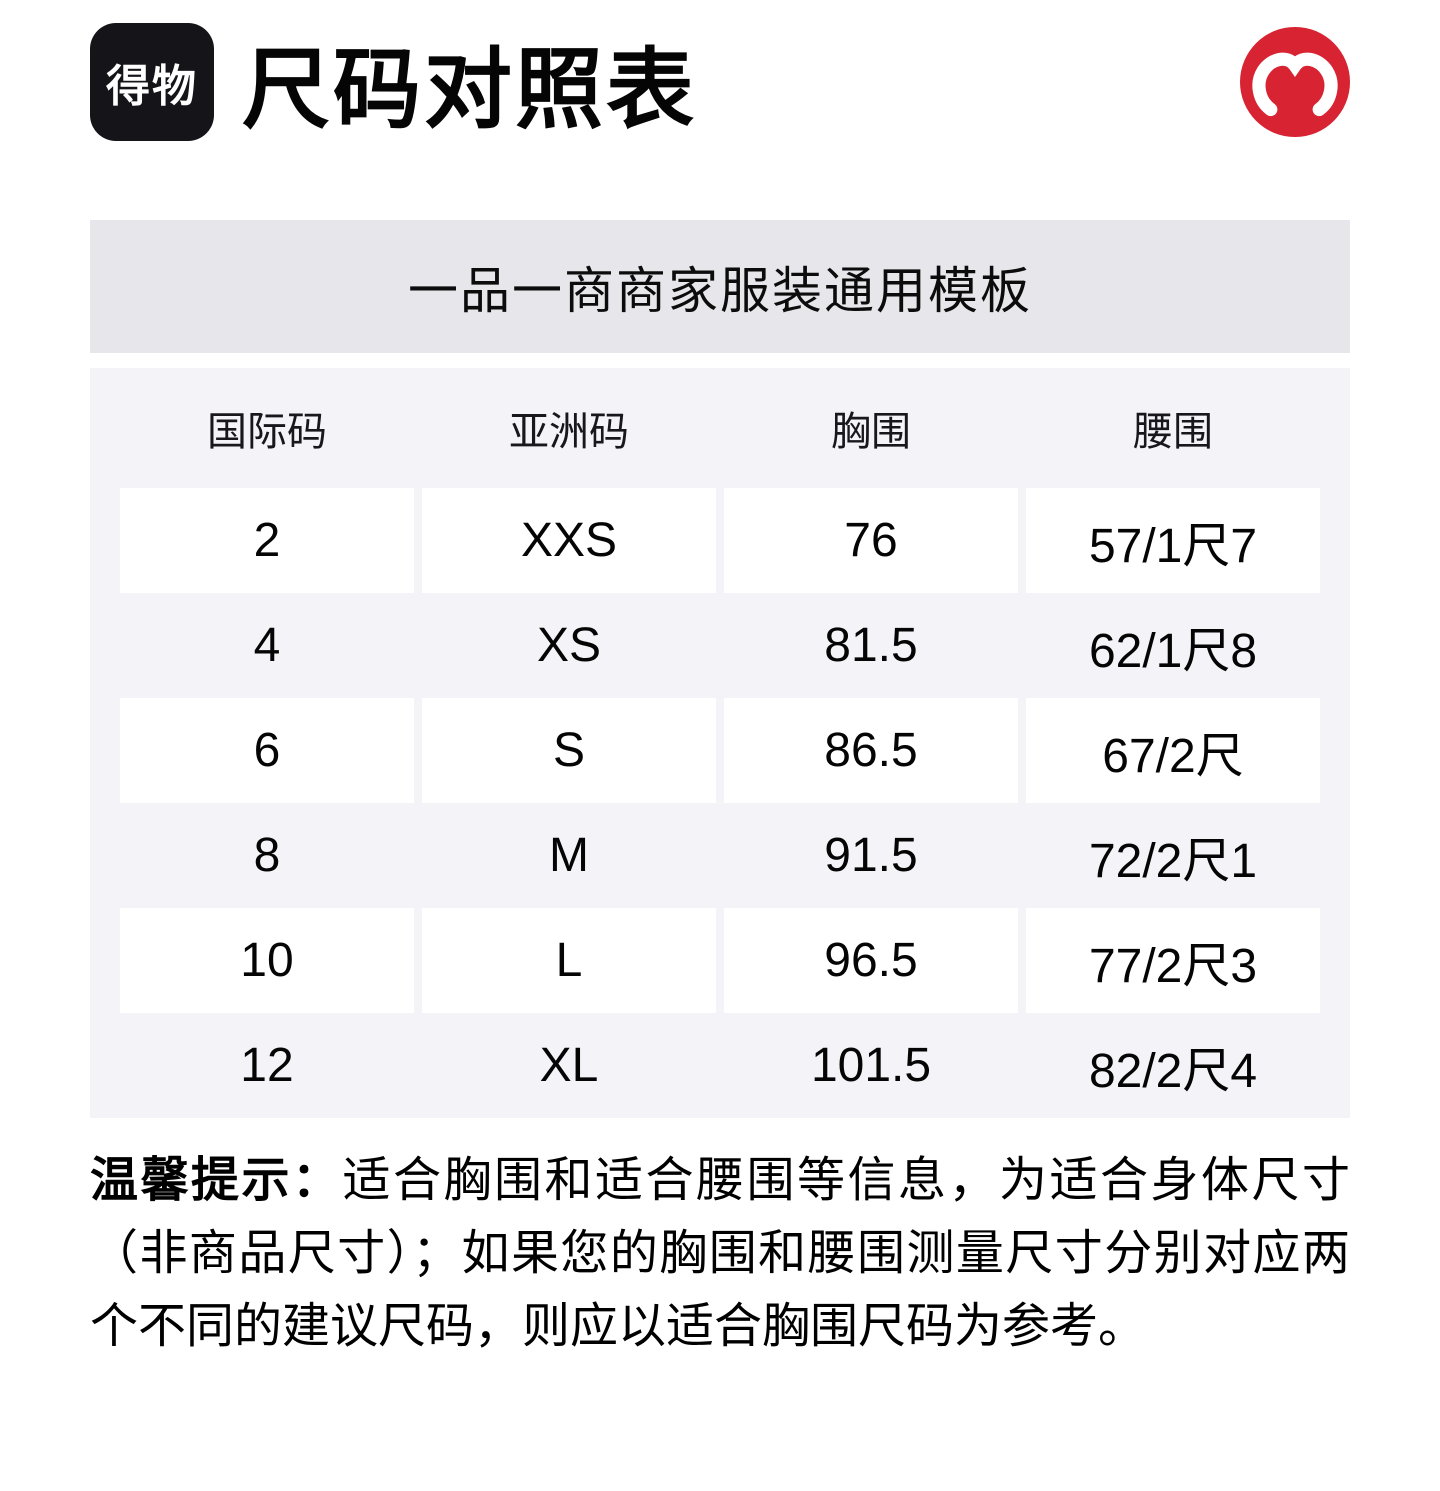 The image size is (1440, 1491). What do you see at coordinates (267, 645) in the screenshot?
I see `table-cell: 4` at bounding box center [267, 645].